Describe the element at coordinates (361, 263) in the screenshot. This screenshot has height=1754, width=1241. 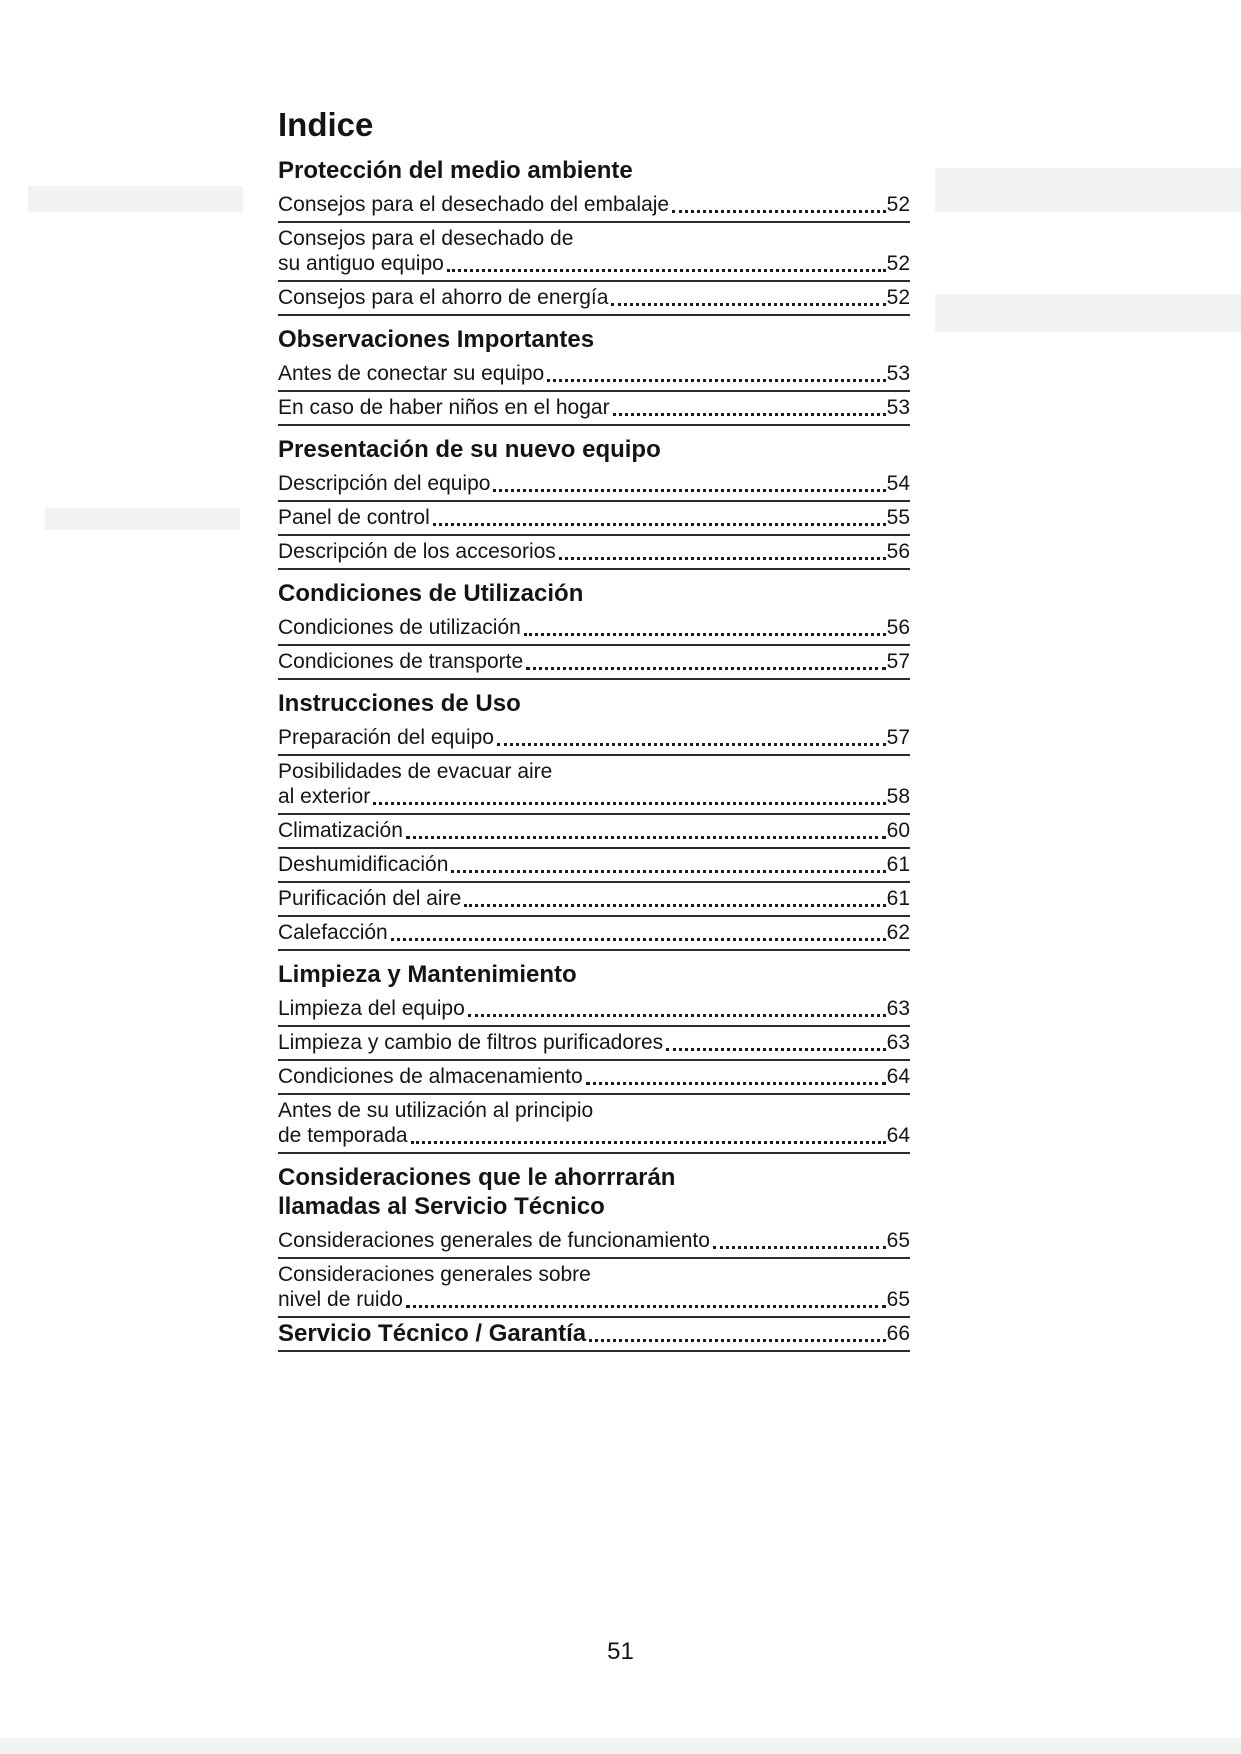
I see `toc-entry-title: su antiguo equipo` at that location.